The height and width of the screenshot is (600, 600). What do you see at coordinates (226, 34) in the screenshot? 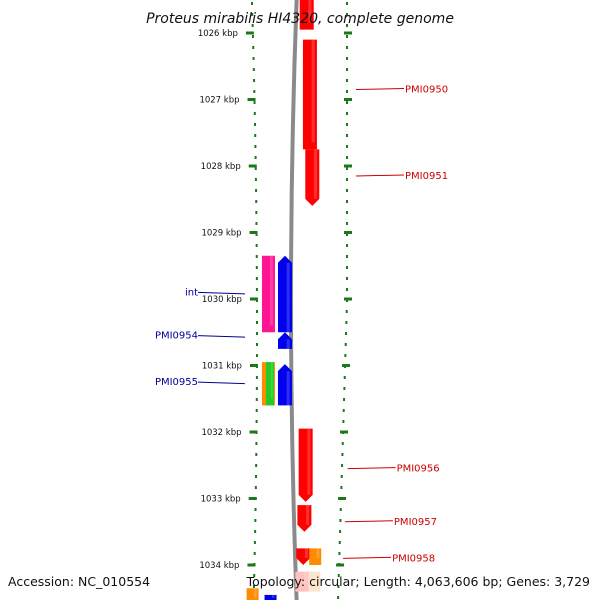
I see `kbp-tick-1026: 1026 kbp` at bounding box center [226, 34].